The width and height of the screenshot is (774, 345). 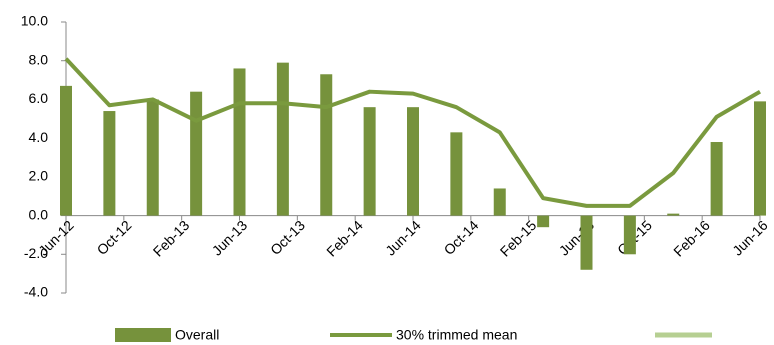 I want to click on x-tick-label: Jun-16, so click(x=750, y=238).